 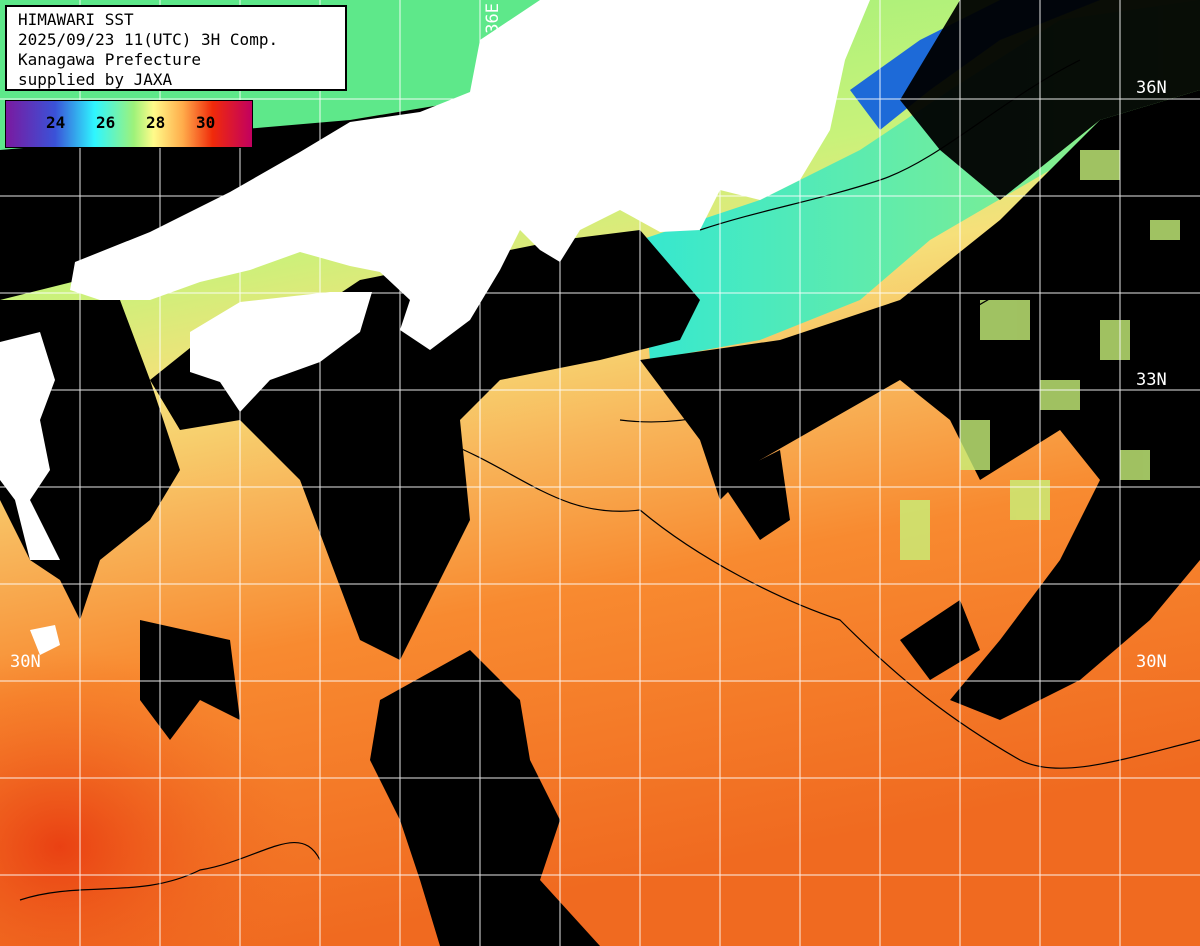 I want to click on latitude-label-33n: 33N, so click(x=1151, y=380).